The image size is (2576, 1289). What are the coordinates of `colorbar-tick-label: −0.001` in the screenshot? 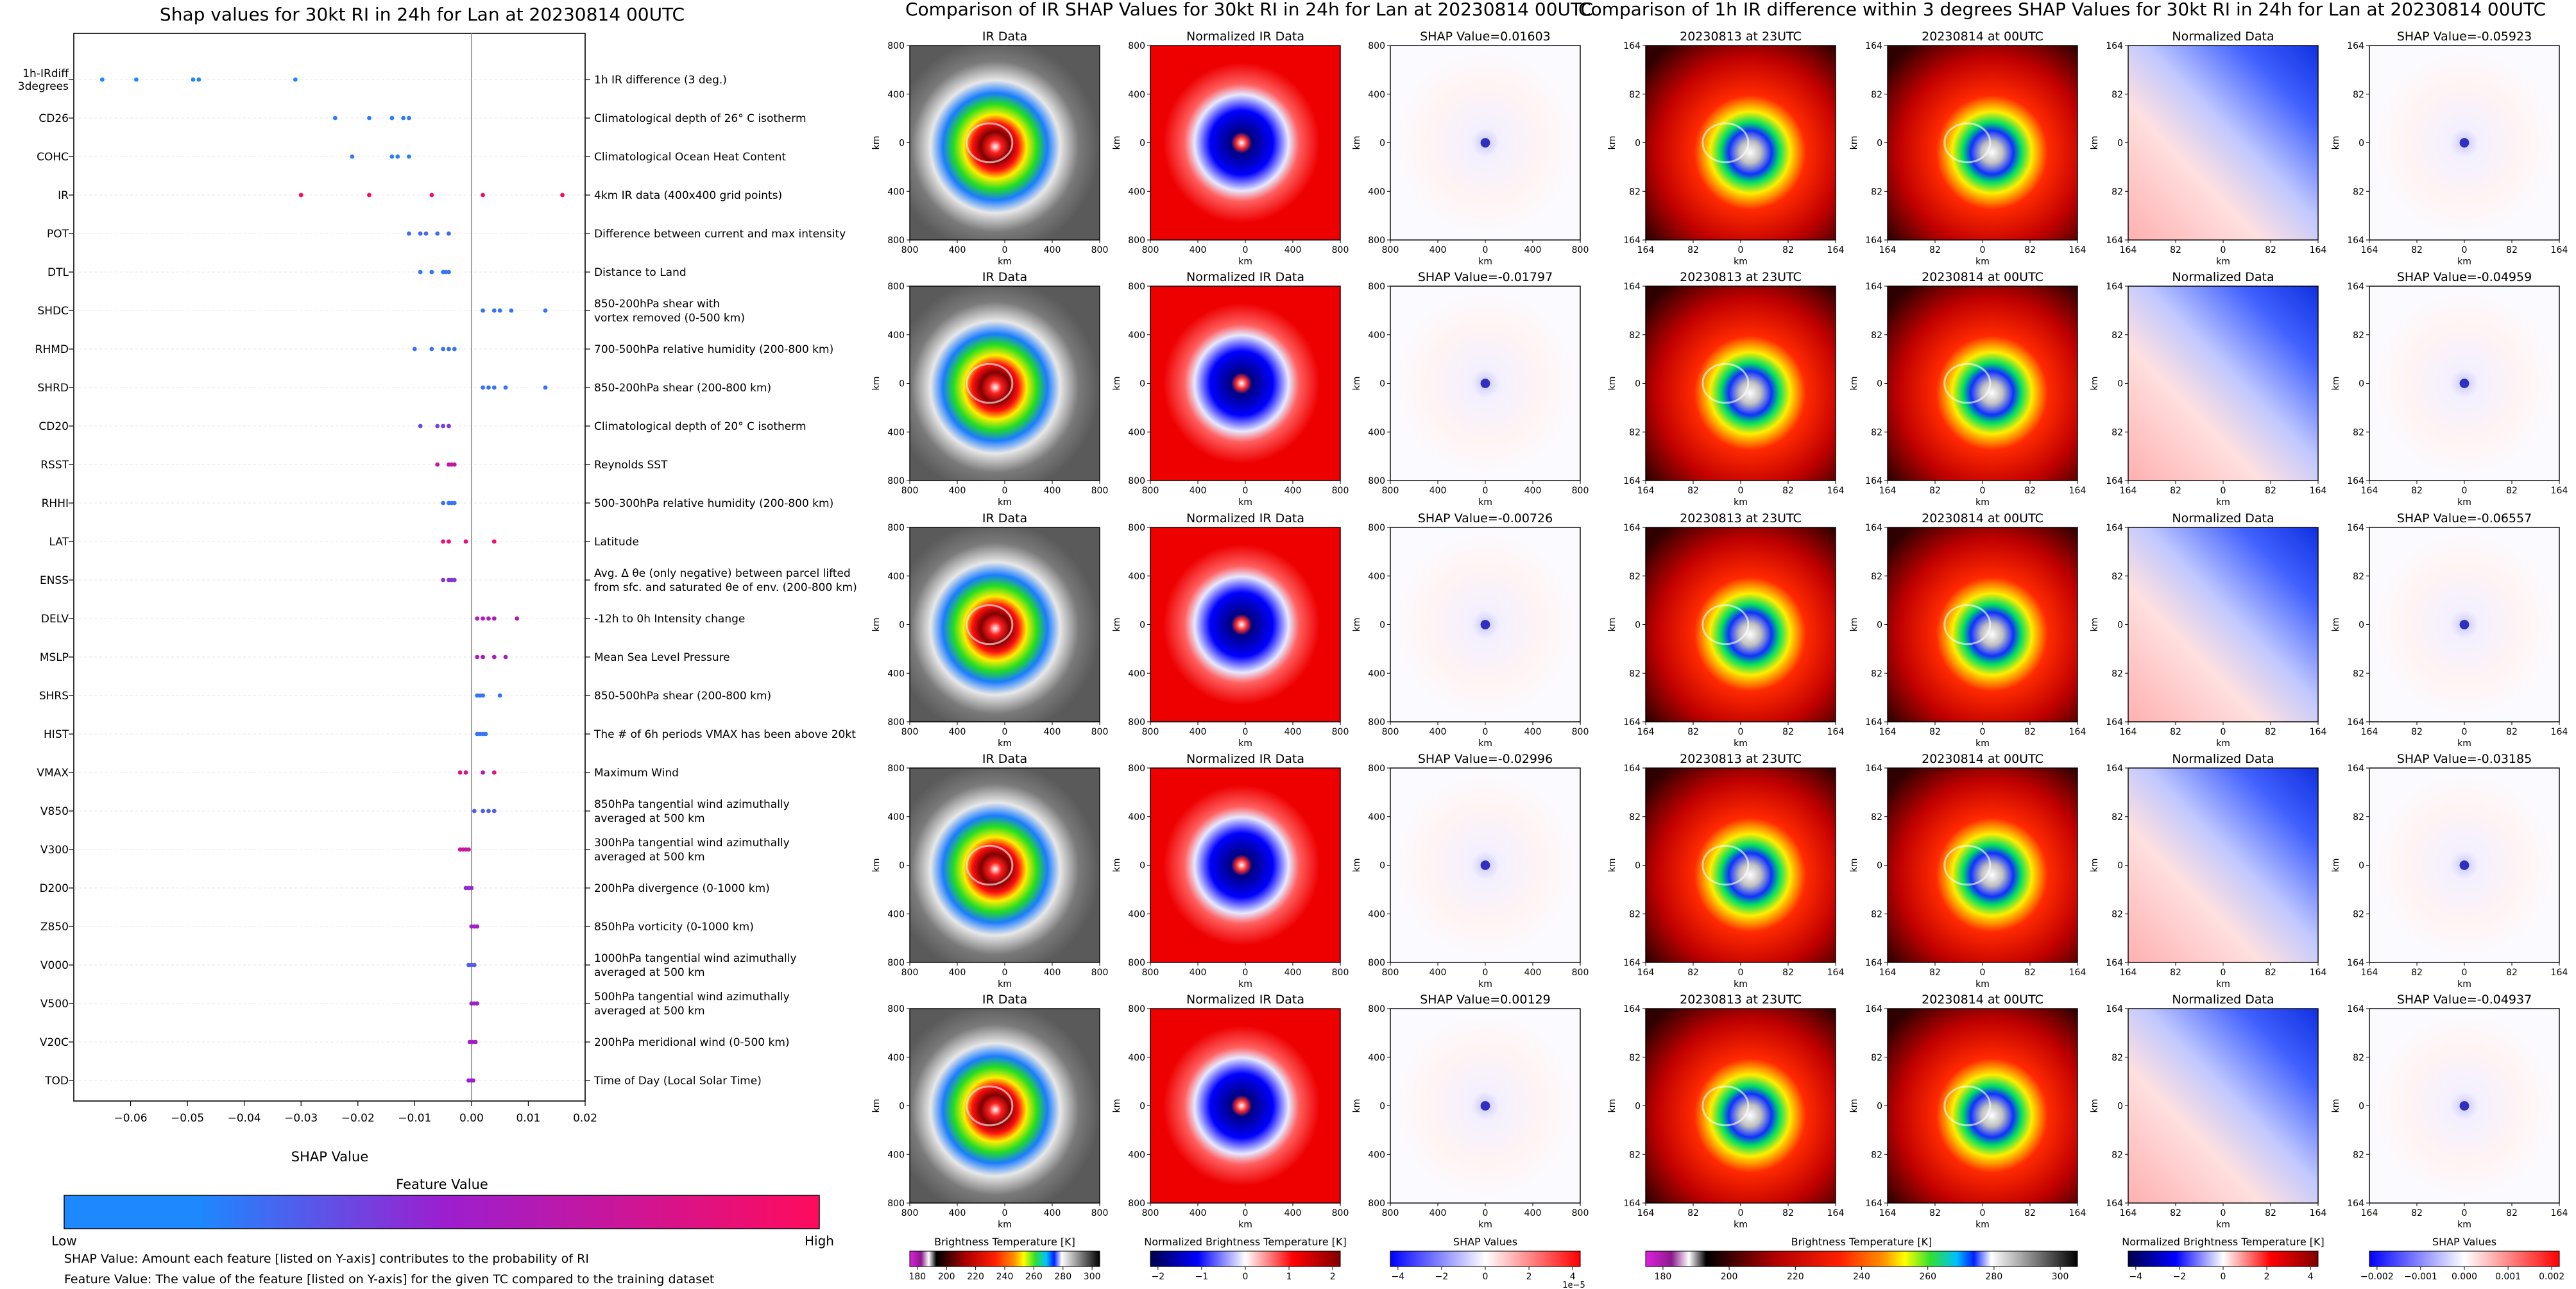 It's located at (2420, 1277).